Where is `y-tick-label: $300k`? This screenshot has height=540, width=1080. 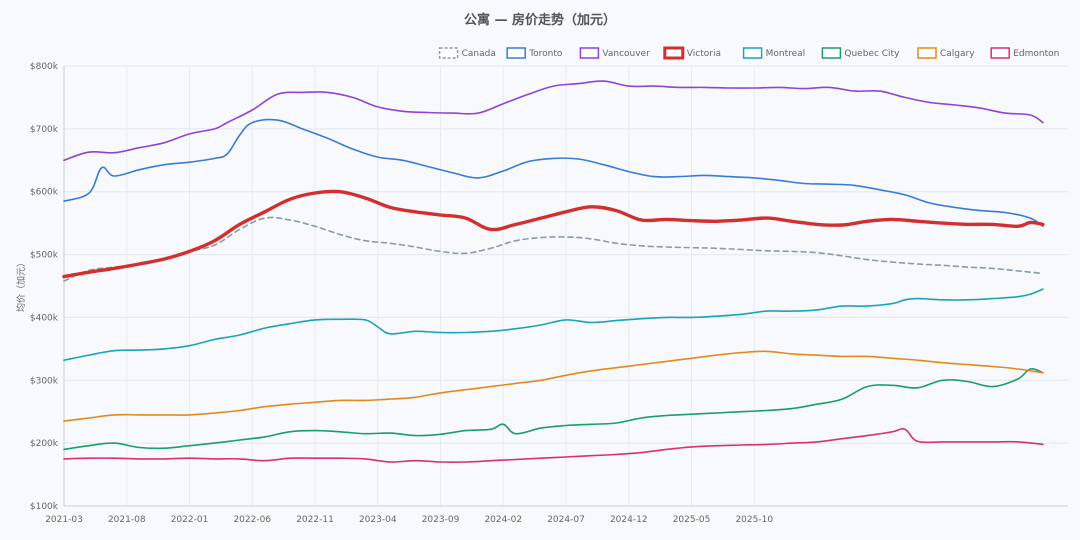 y-tick-label: $300k is located at coordinates (44, 381).